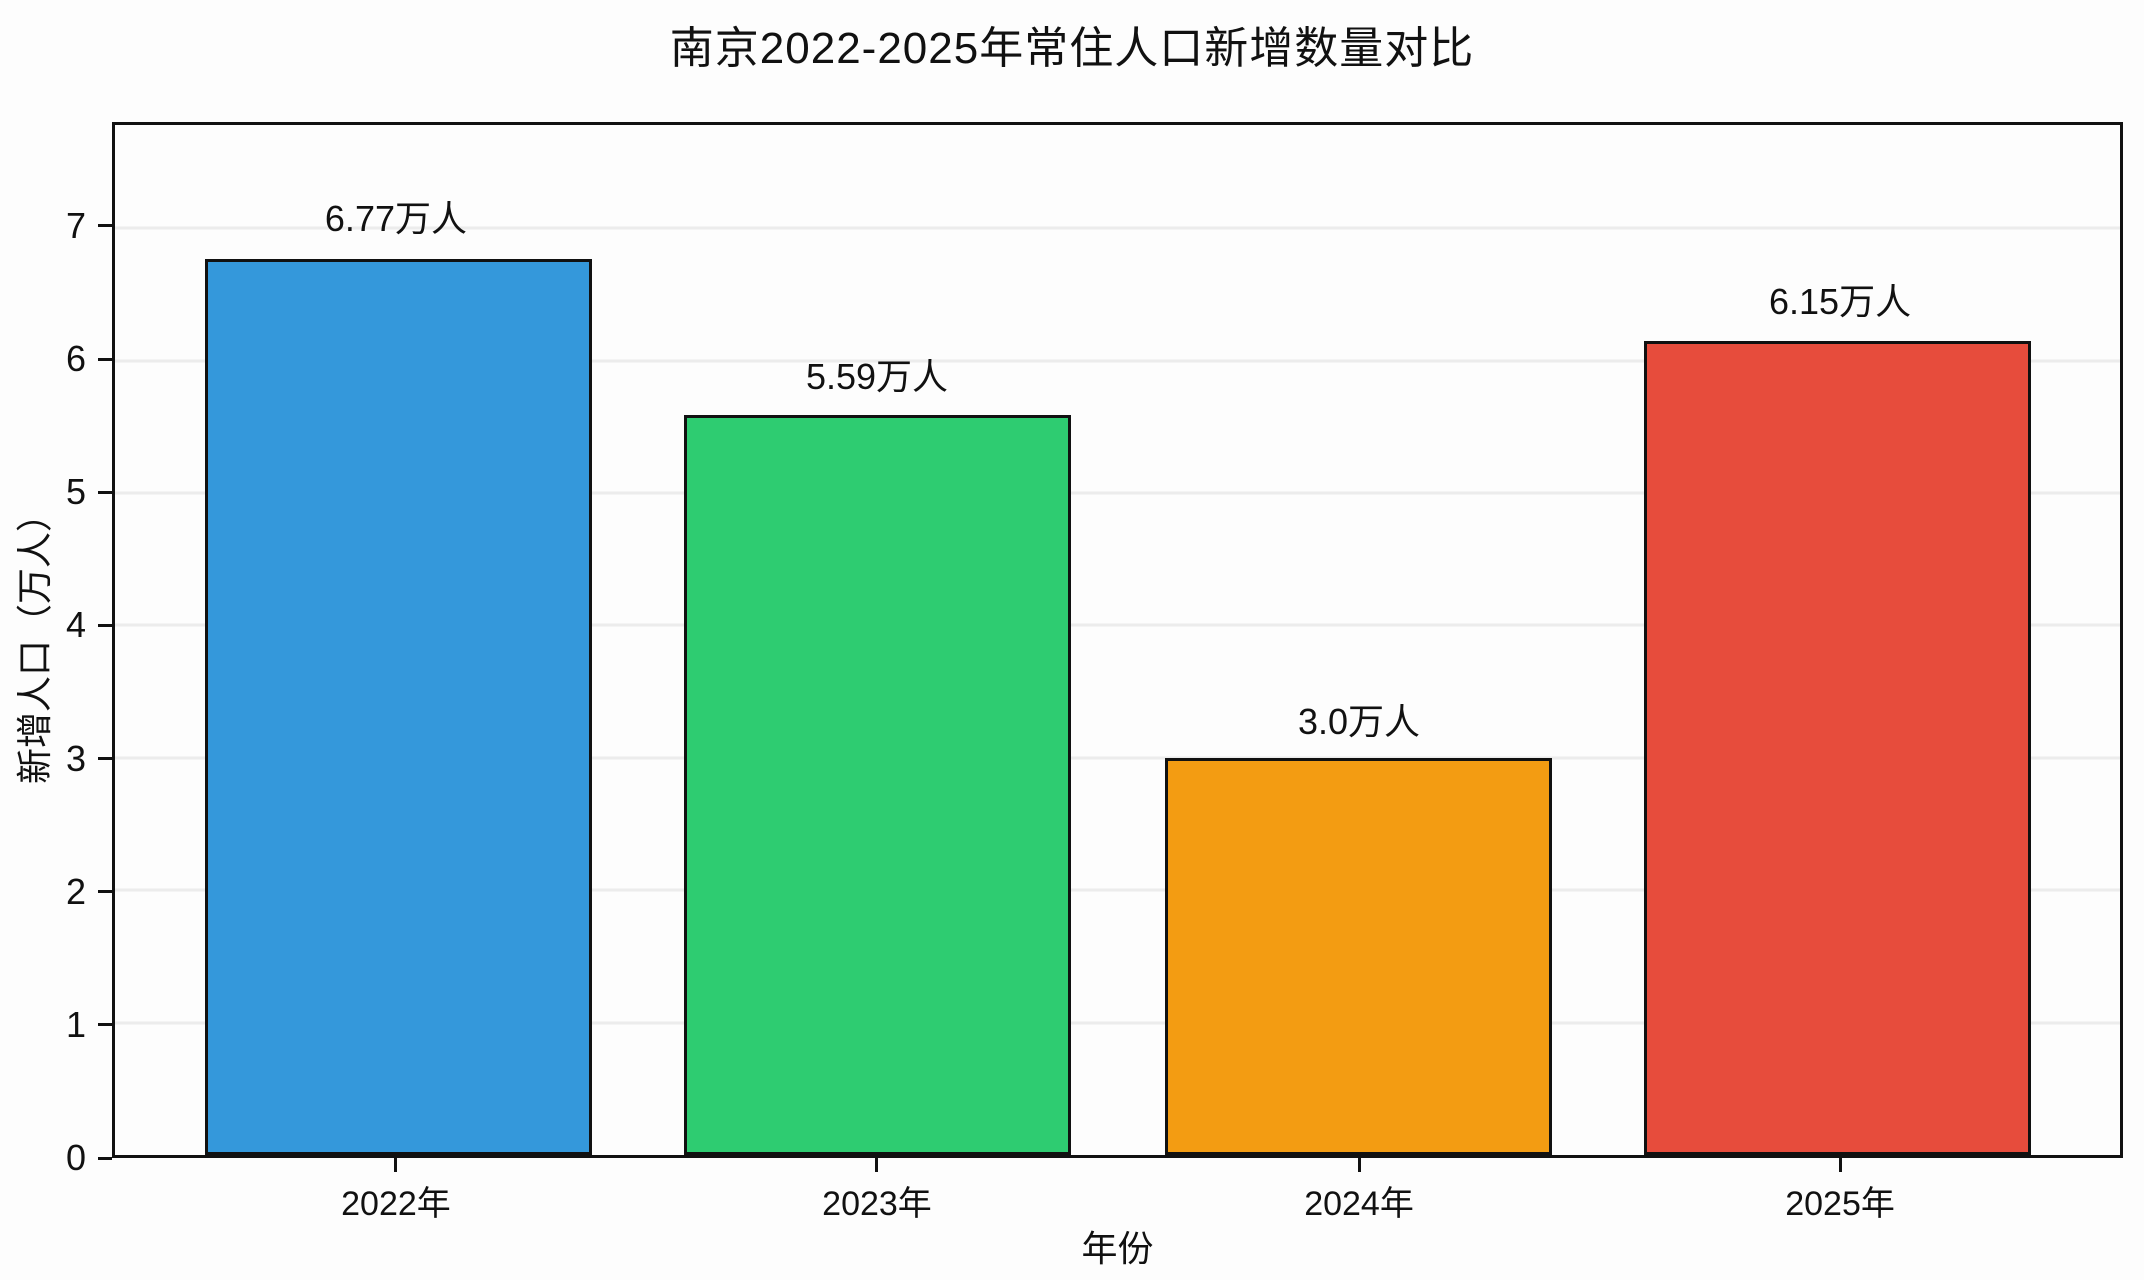  I want to click on bar-value-label: 5.59万人, so click(877, 376).